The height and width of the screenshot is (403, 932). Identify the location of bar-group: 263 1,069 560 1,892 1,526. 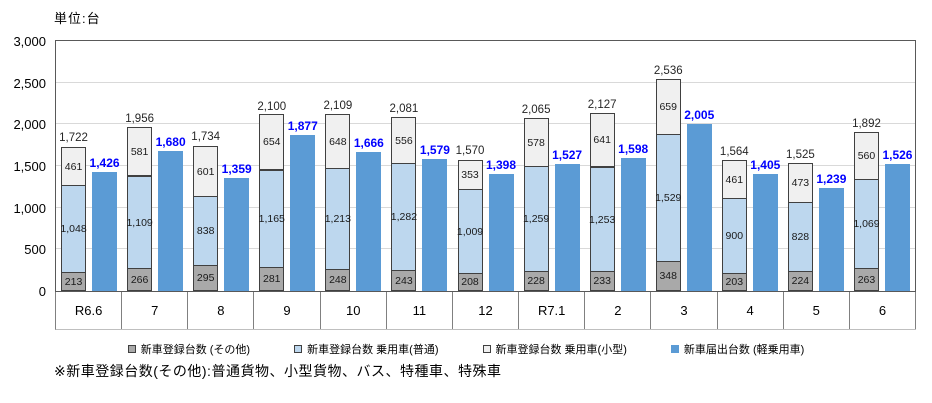
(882, 166).